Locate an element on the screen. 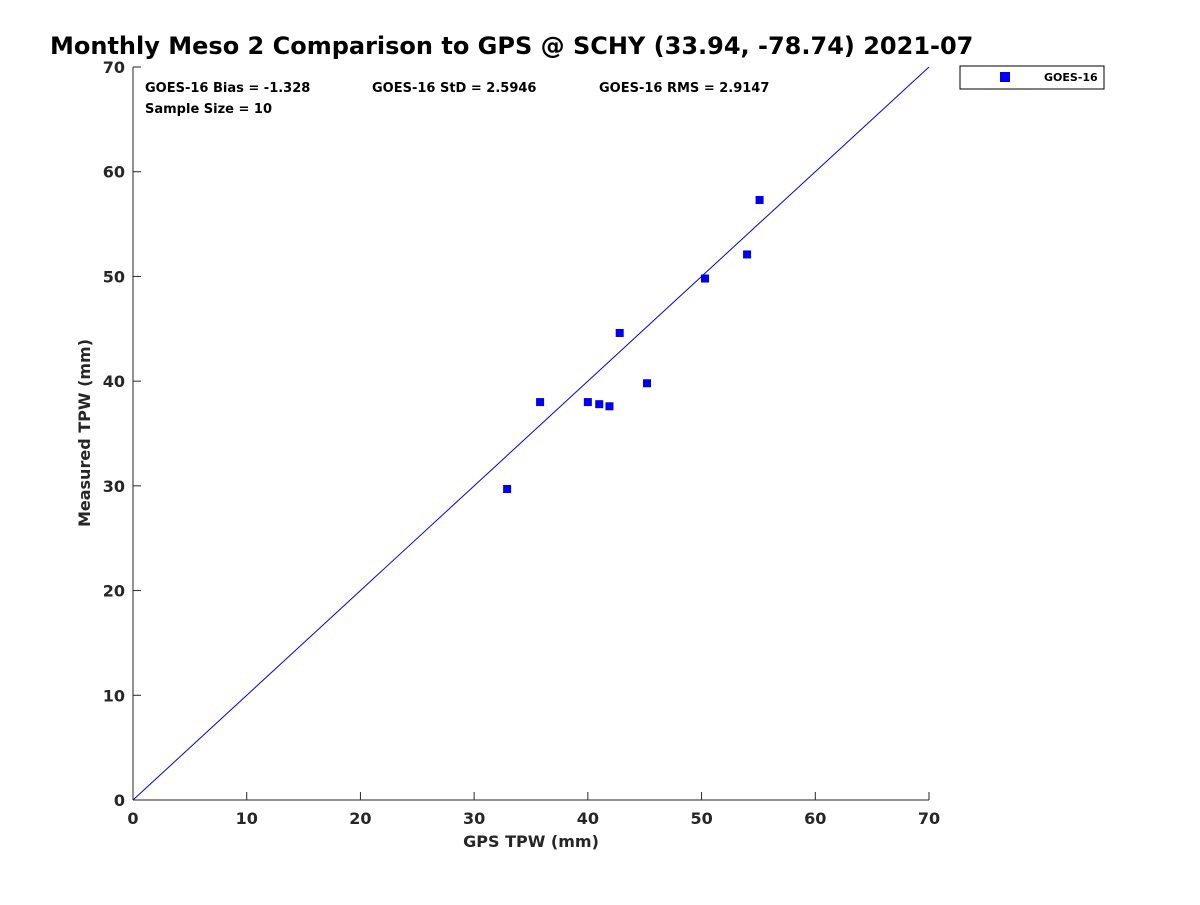 This screenshot has width=1200, height=905. x-tick-label: 60 is located at coordinates (815, 818).